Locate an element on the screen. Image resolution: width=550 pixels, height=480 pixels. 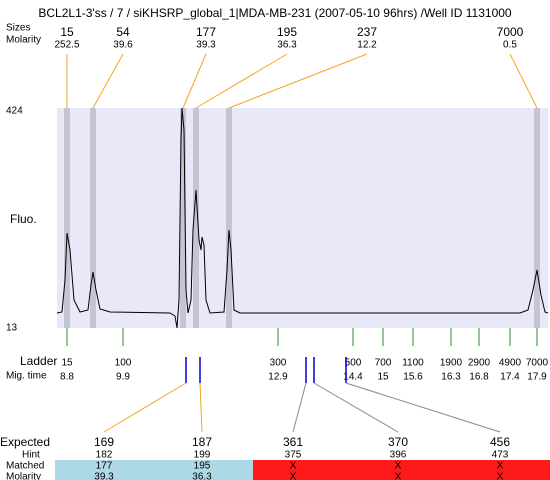
ladder-mig-time: 16.8 is located at coordinates (479, 377).